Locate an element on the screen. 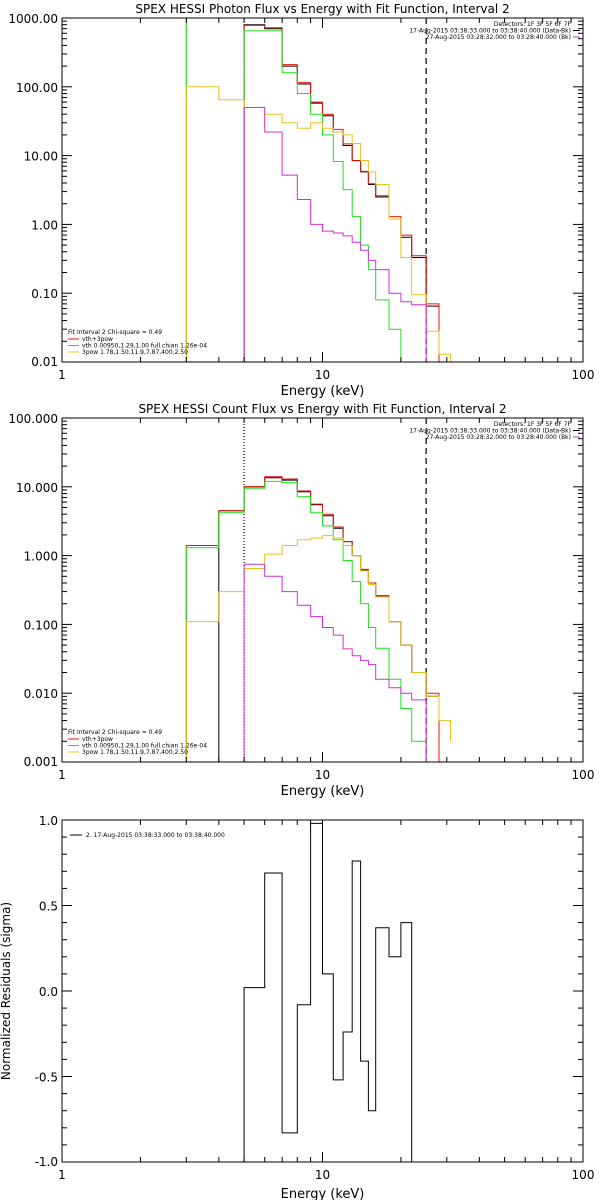 The height and width of the screenshot is (1200, 600). y-tick-label: 1000.00 is located at coordinates (33, 19).